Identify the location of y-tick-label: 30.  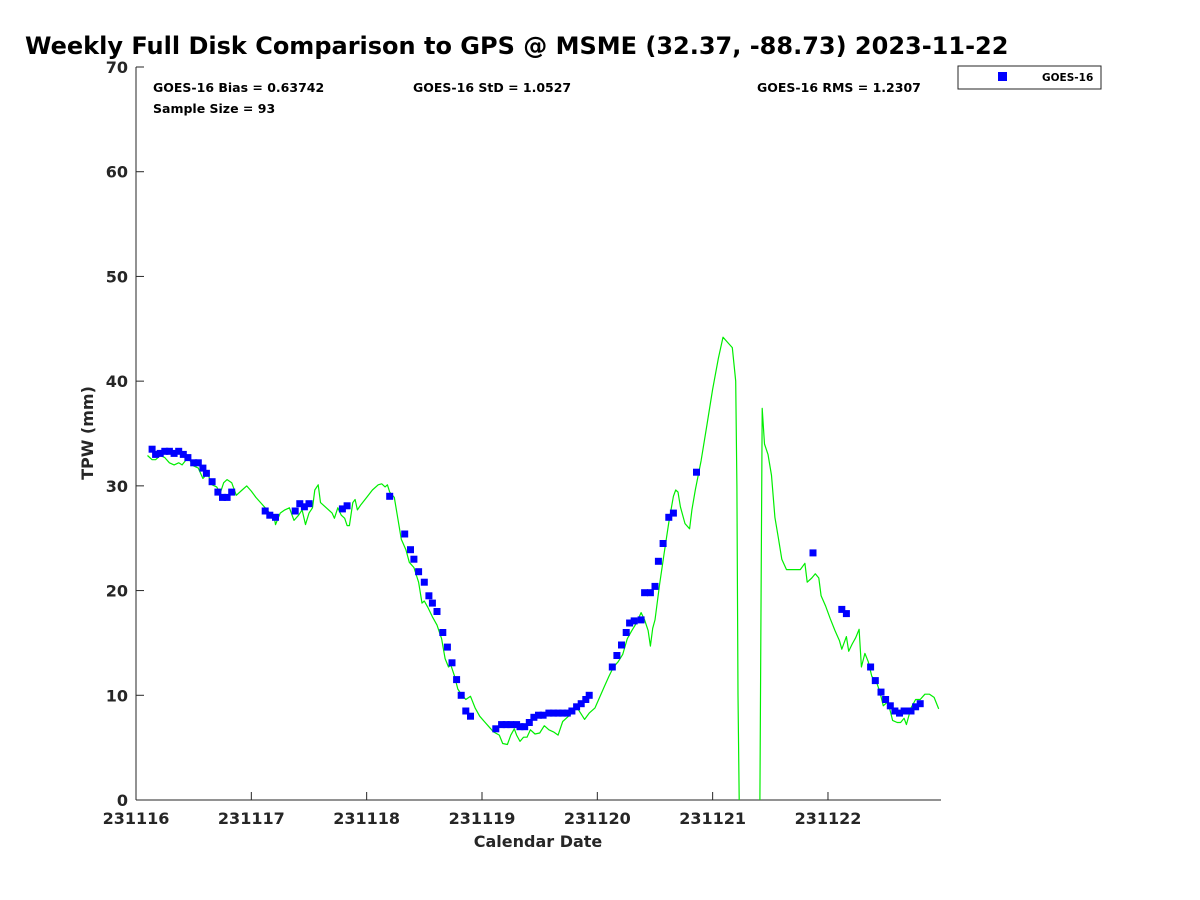
(117, 486).